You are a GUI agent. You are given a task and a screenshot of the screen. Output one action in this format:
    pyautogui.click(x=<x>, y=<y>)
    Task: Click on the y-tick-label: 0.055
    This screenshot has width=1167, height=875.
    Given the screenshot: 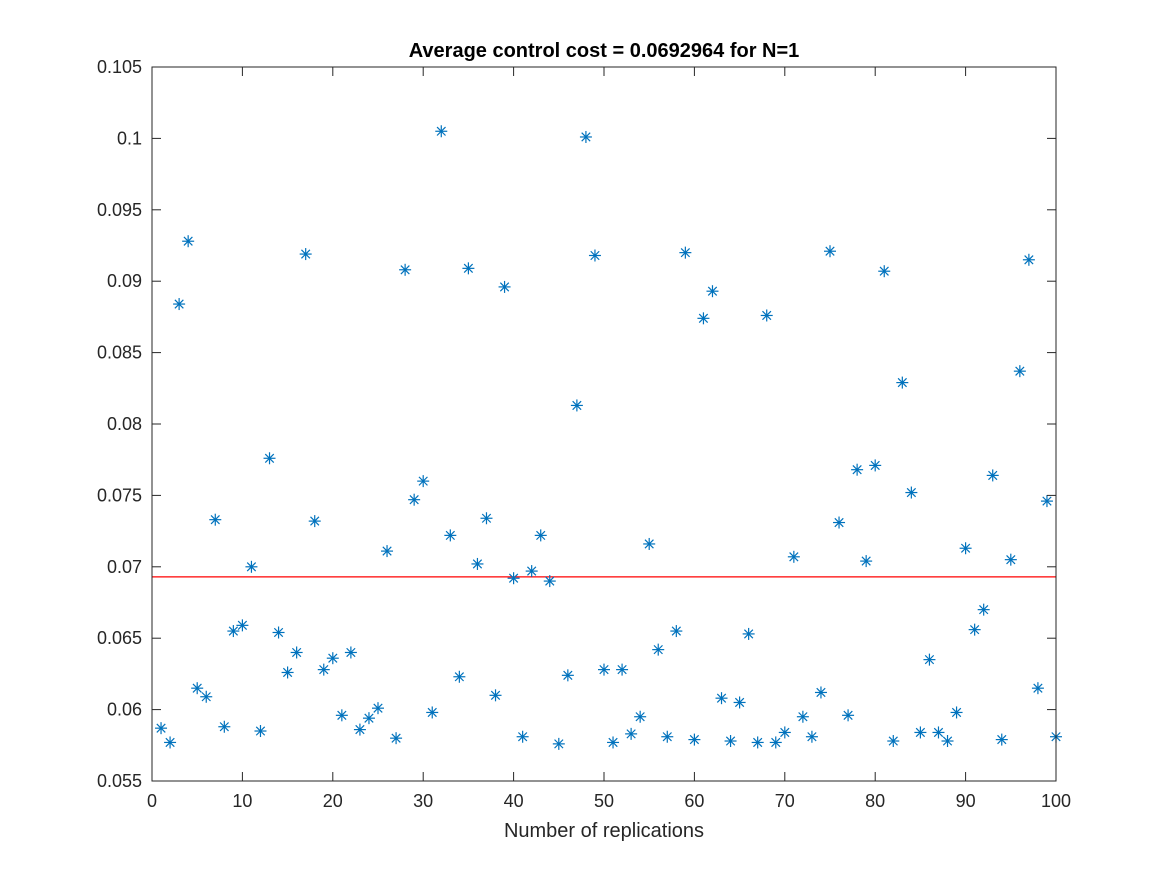 What is the action you would take?
    pyautogui.click(x=119, y=781)
    